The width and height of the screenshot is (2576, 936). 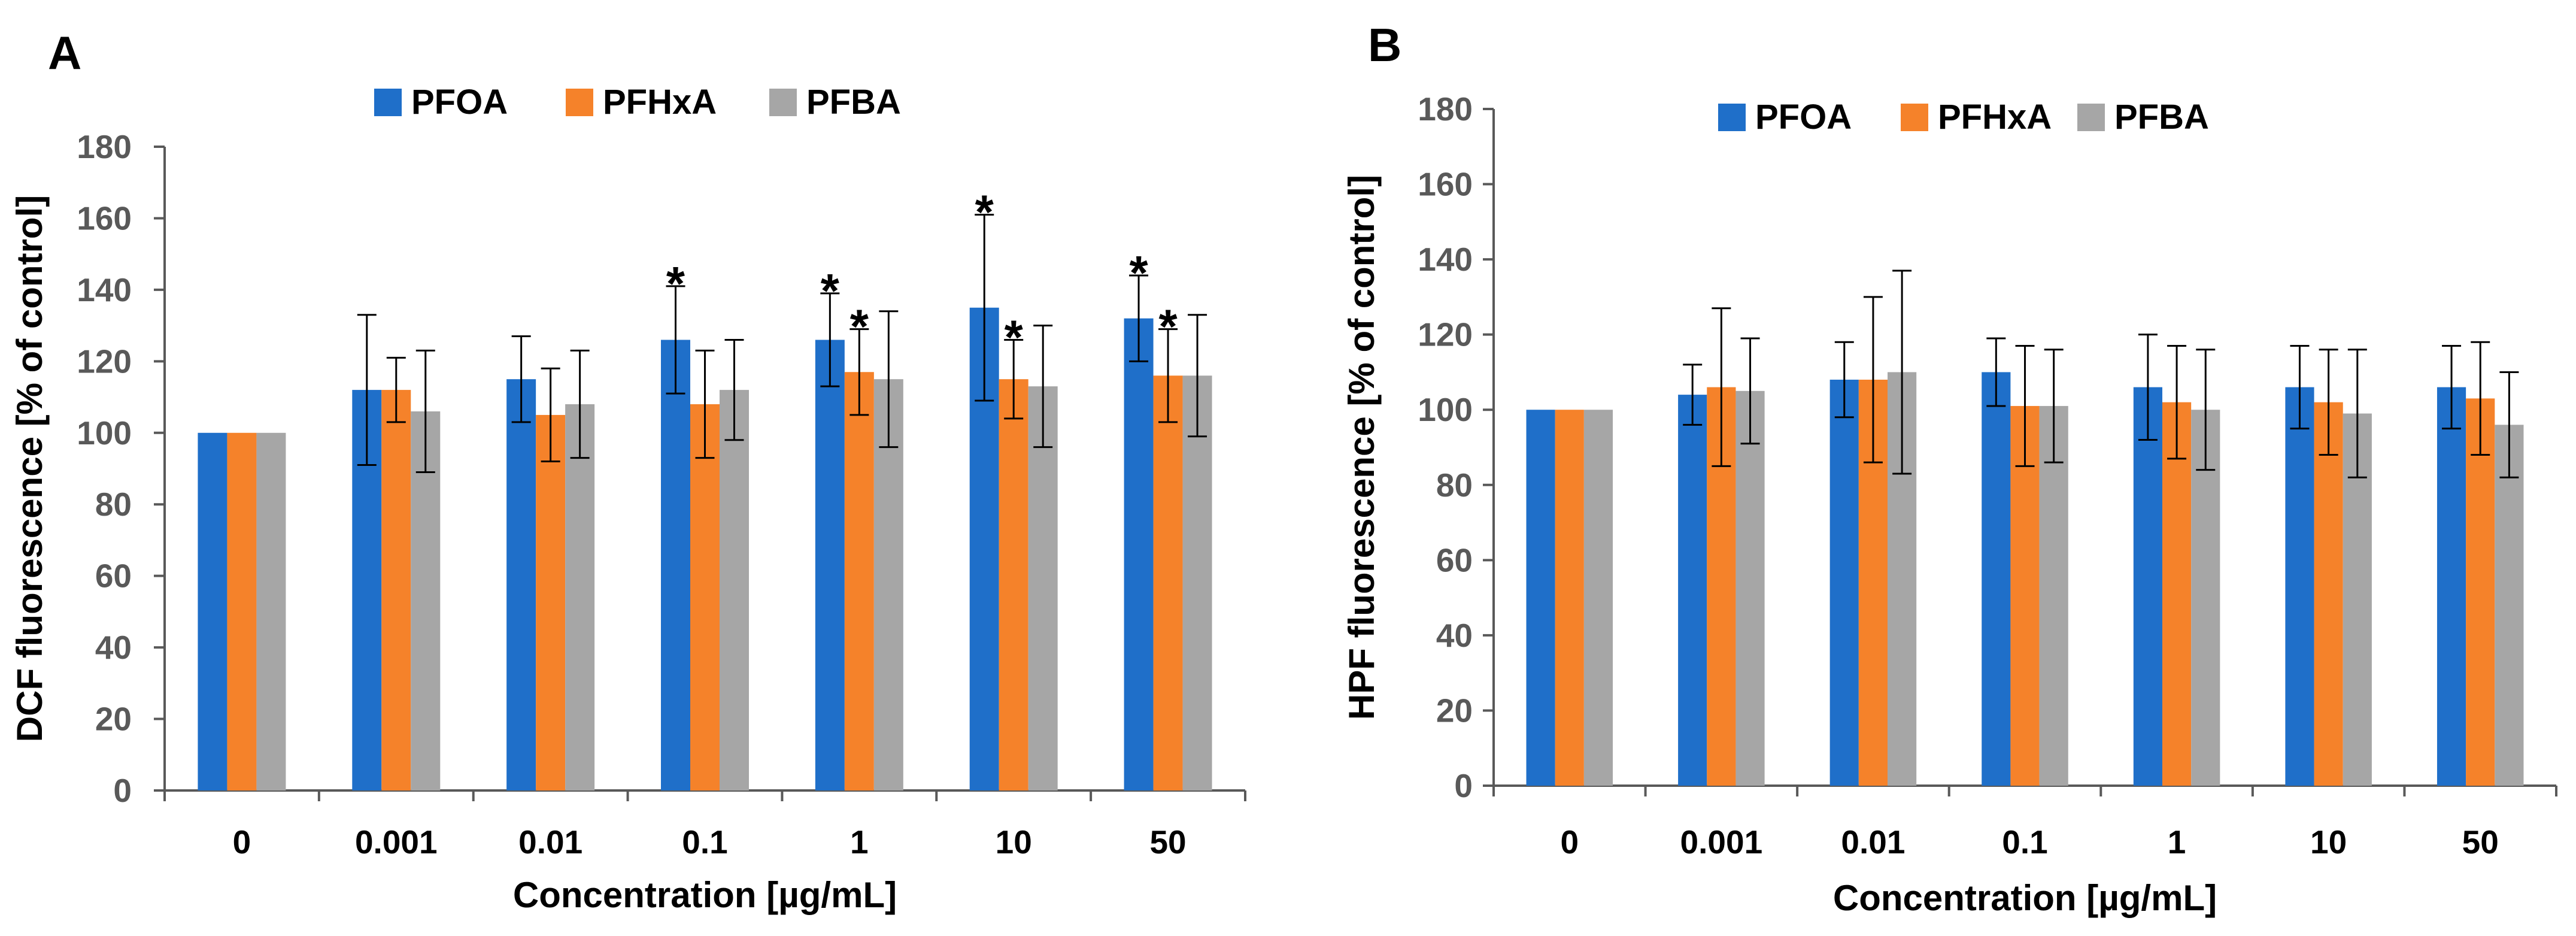 I want to click on y-axis-title: DCF fluorescence [% of control], so click(x=30, y=468).